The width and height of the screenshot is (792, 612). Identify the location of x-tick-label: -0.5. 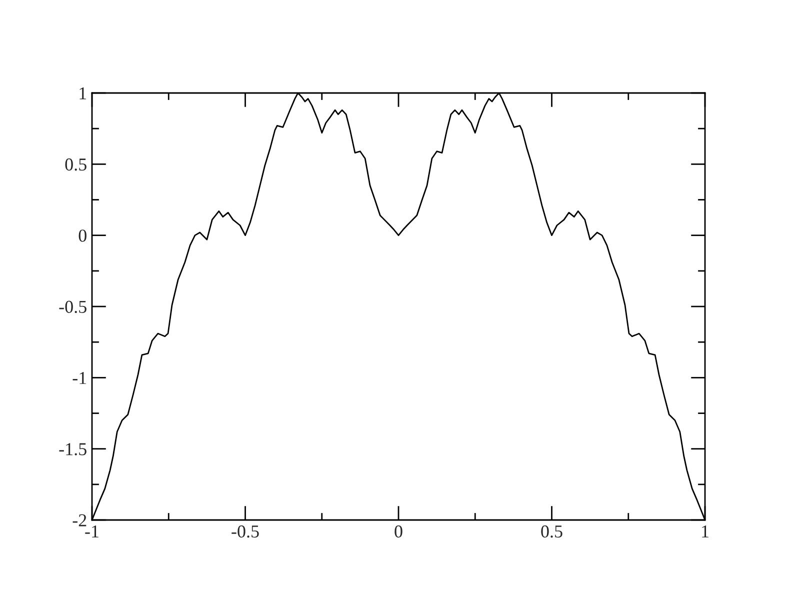
(245, 531).